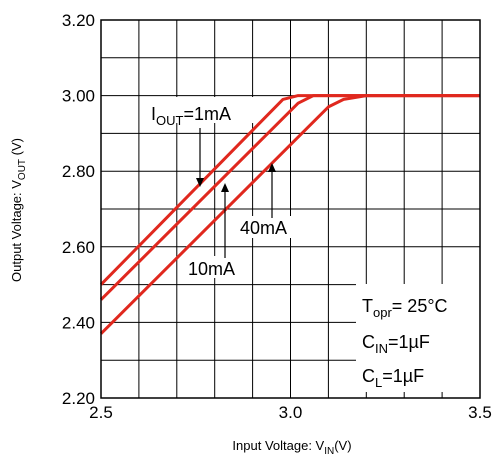 The width and height of the screenshot is (492, 456). I want to click on iout-label-bg, so click(201, 110).